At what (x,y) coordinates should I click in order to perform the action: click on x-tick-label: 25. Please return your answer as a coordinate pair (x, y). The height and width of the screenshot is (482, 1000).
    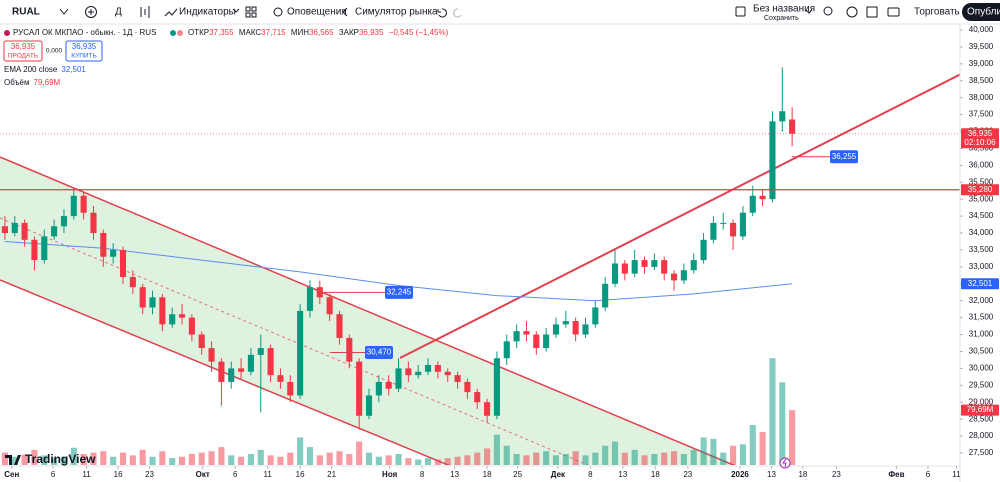
    Looking at the image, I should click on (517, 474).